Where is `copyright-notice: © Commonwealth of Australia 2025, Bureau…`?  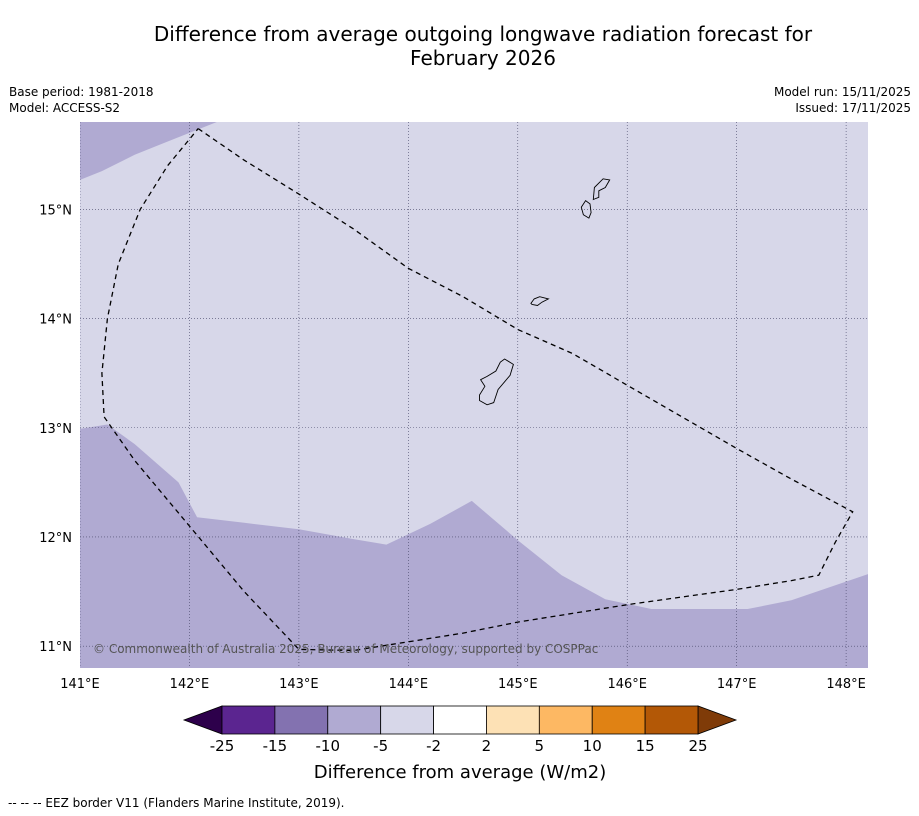 copyright-notice: © Commonwealth of Australia 2025, Bureau… is located at coordinates (345, 649).